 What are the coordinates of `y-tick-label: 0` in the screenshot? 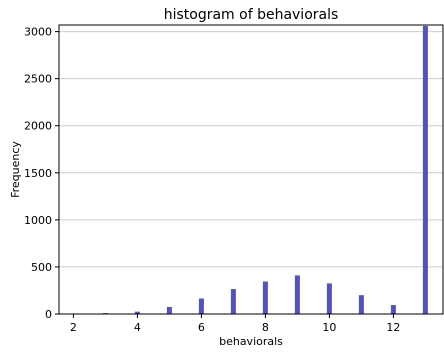 It's located at (48, 314).